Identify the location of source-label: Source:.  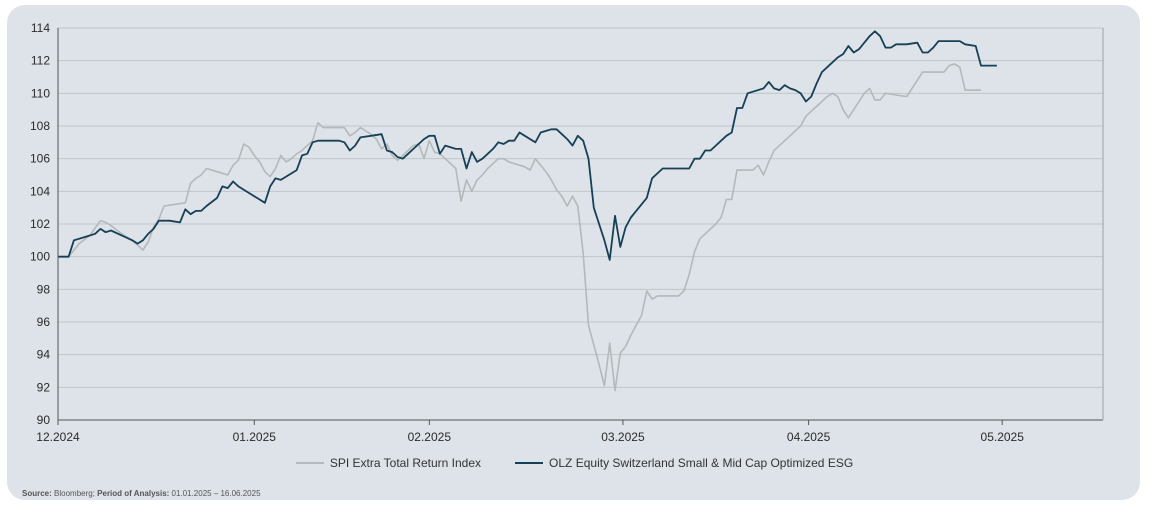
(37, 493).